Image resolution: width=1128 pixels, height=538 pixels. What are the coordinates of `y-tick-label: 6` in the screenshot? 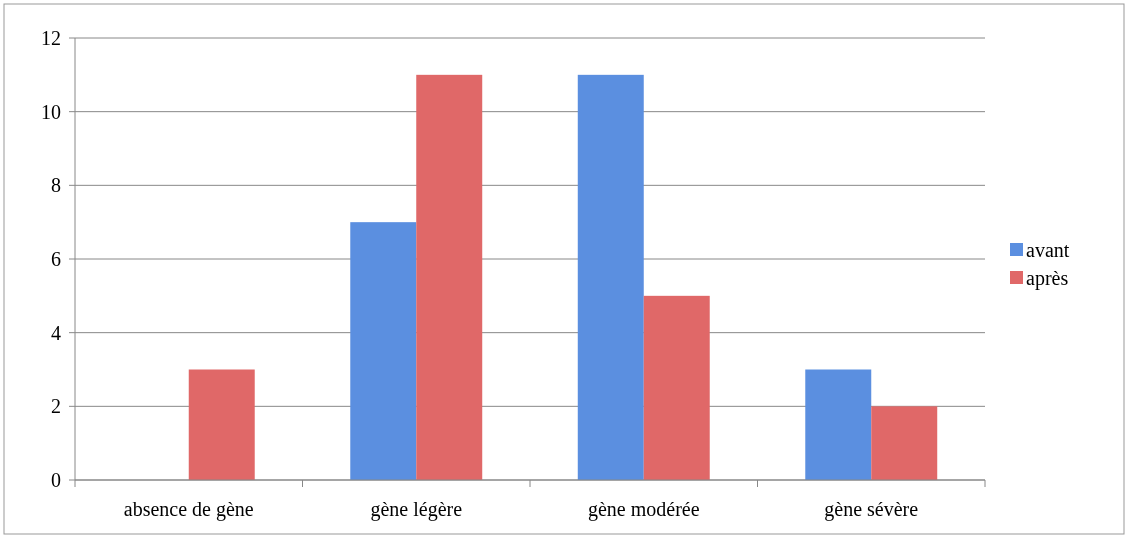 It's located at (56, 259).